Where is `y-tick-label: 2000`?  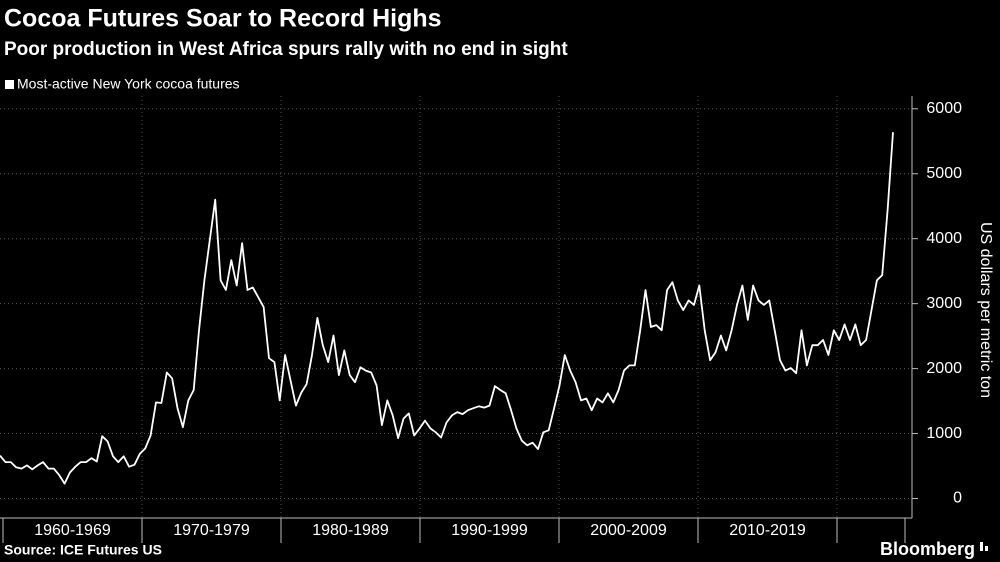
y-tick-label: 2000 is located at coordinates (944, 368).